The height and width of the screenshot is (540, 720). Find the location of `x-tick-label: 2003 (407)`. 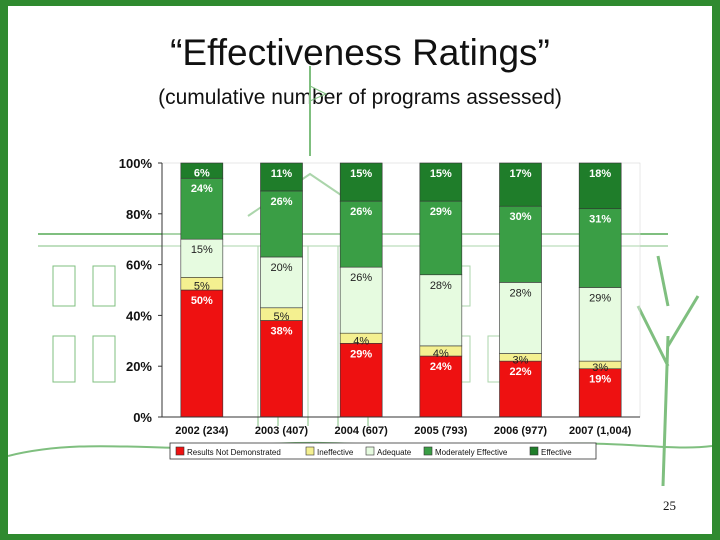

x-tick-label: 2003 (407) is located at coordinates (282, 431).